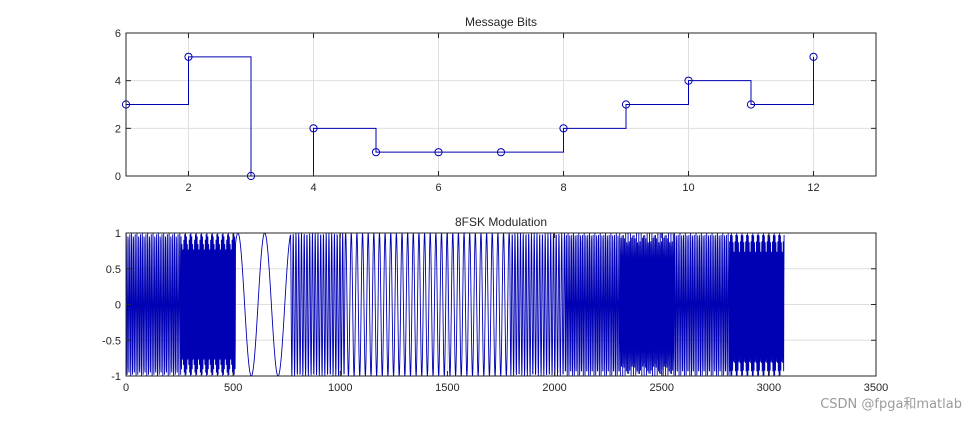 This screenshot has height=422, width=968. What do you see at coordinates (118, 306) in the screenshot?
I see `fsk-modulation-y-tick-label: 0` at bounding box center [118, 306].